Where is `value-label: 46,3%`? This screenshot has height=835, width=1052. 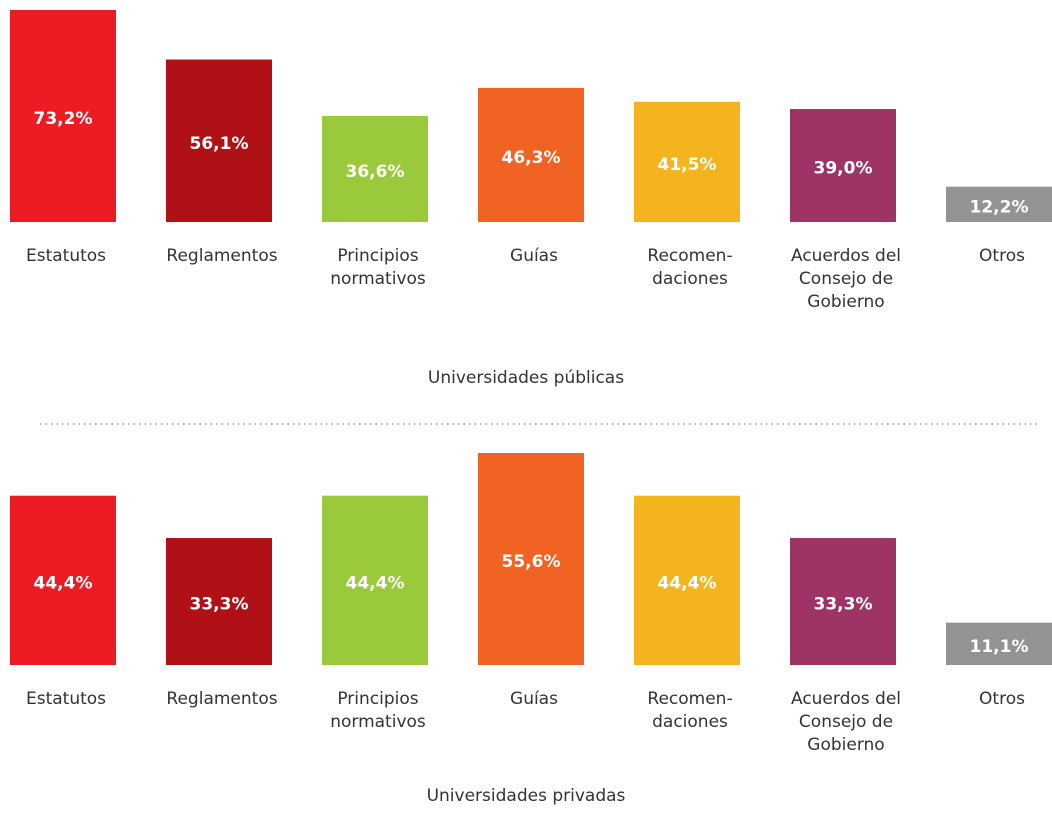
value-label: 46,3% is located at coordinates (531, 158).